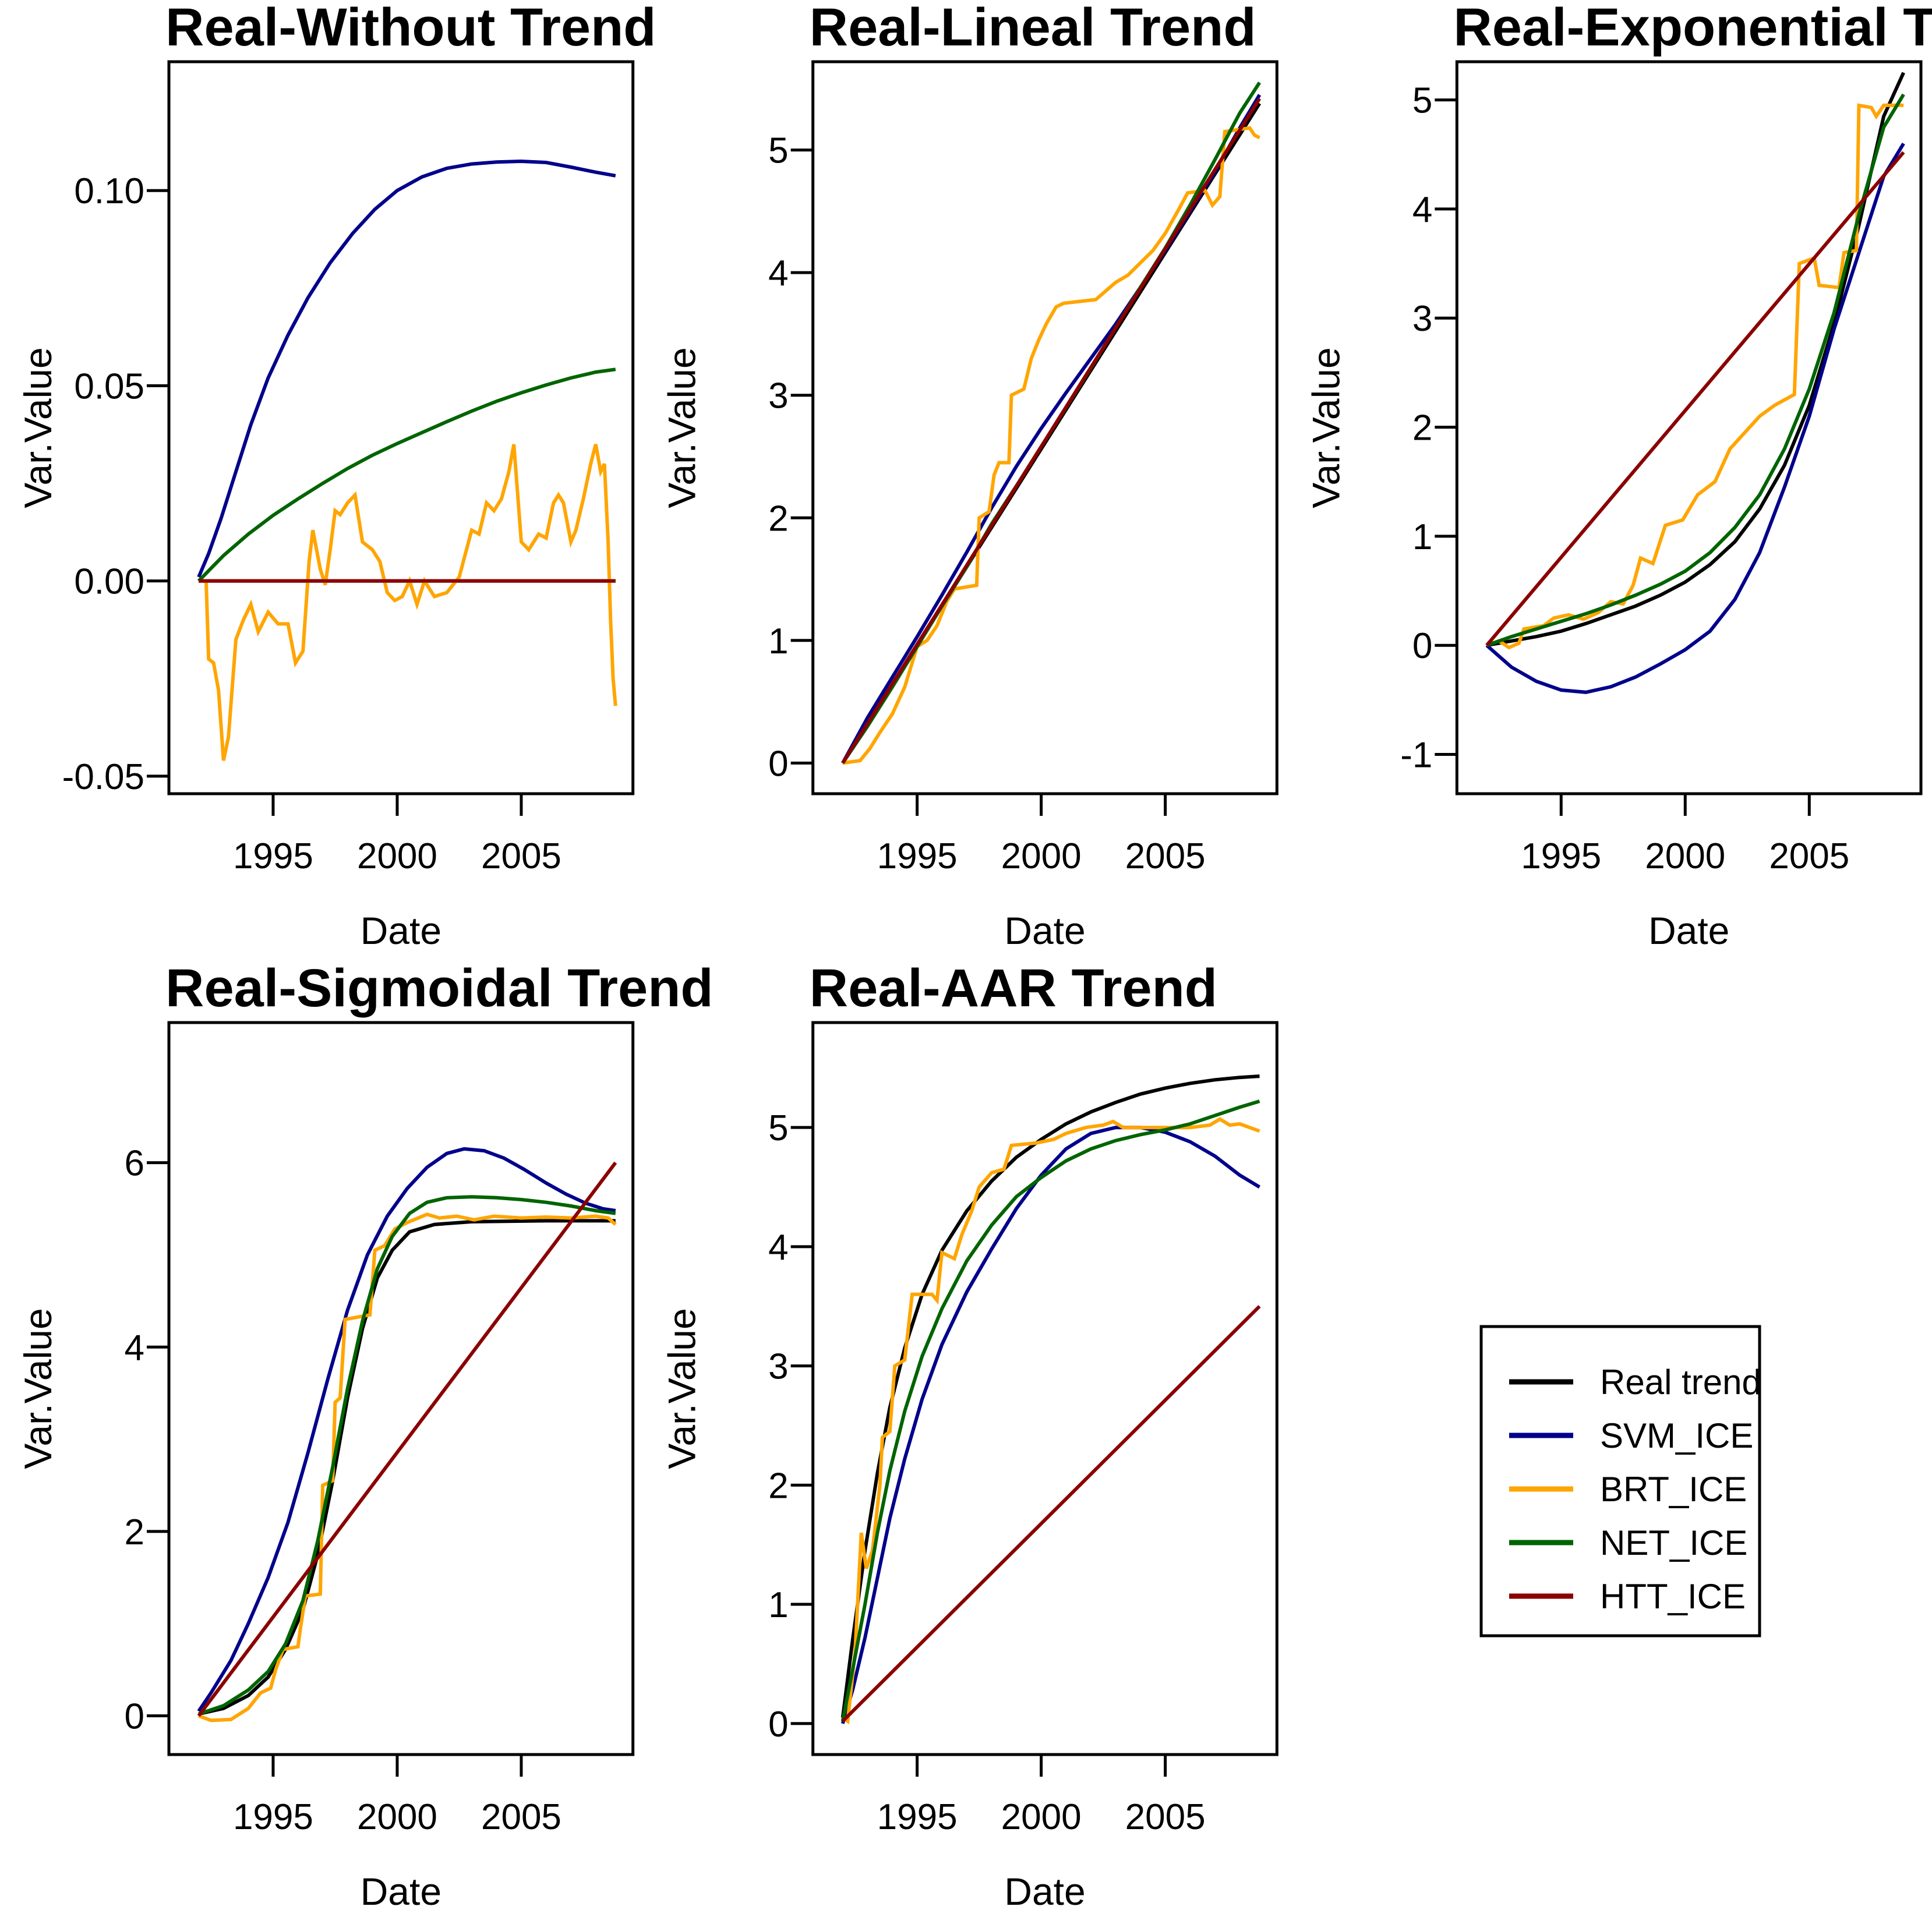 This screenshot has width=1932, height=1924. Describe the element at coordinates (410, 28) in the screenshot. I see `panel-title: Real-Without Trend` at that location.